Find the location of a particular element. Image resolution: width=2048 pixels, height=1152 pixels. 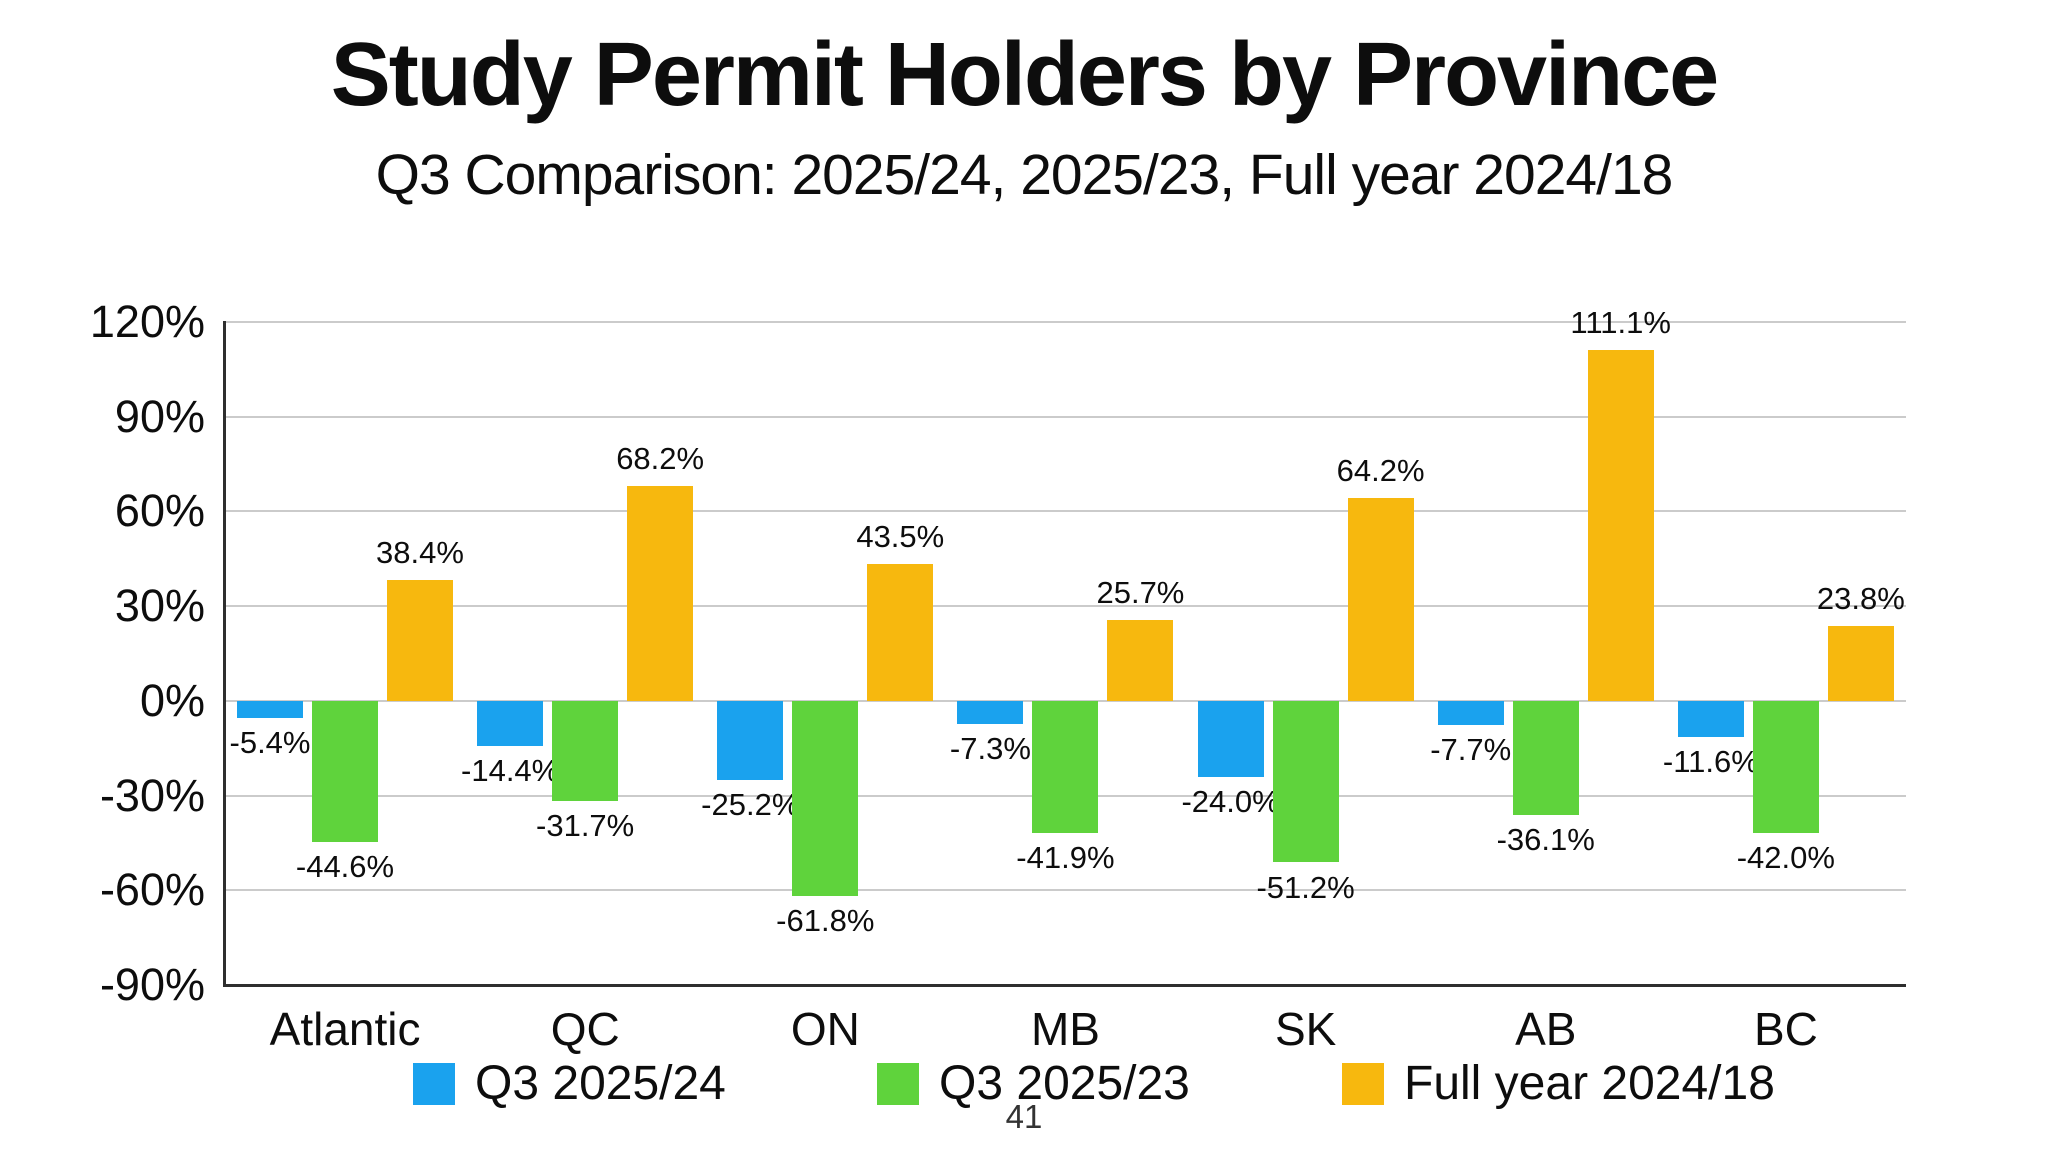

bar-value-label: -25.2% is located at coordinates (750, 805).